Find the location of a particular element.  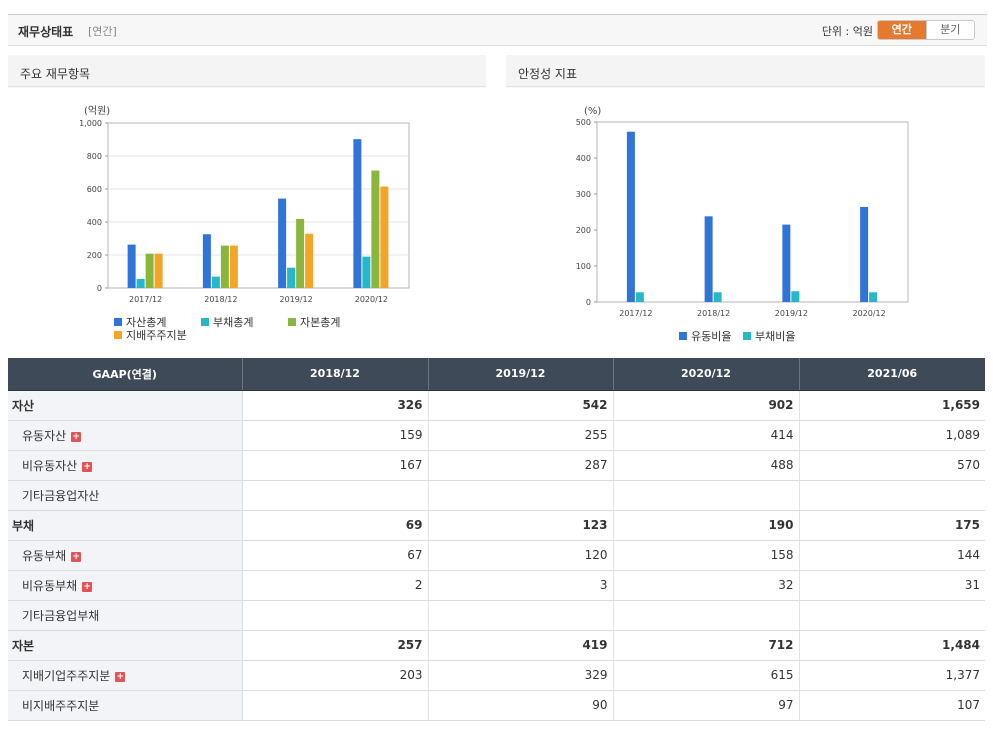

table-row: 비유동부채 +2 3 32 31 is located at coordinates (496, 585).